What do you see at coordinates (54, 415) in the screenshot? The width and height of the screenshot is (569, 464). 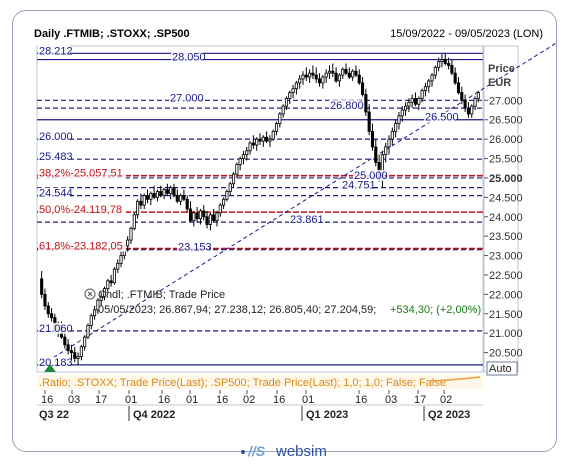 I see `period-label: Q3 22` at bounding box center [54, 415].